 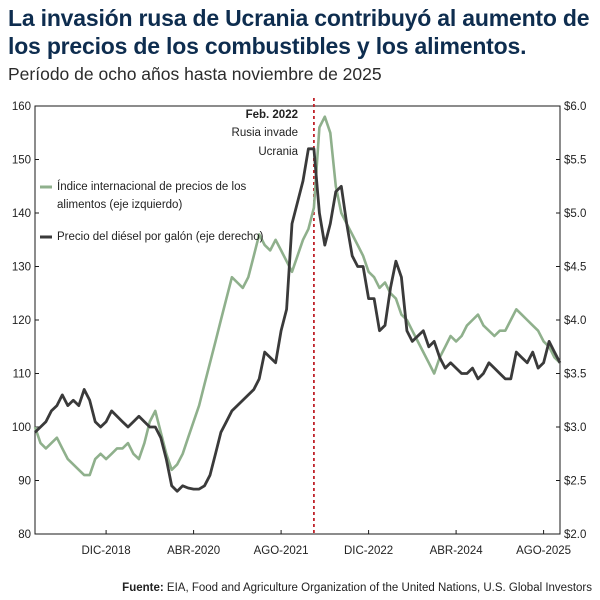 I want to click on right-tick-label: $3.5, so click(x=575, y=375).